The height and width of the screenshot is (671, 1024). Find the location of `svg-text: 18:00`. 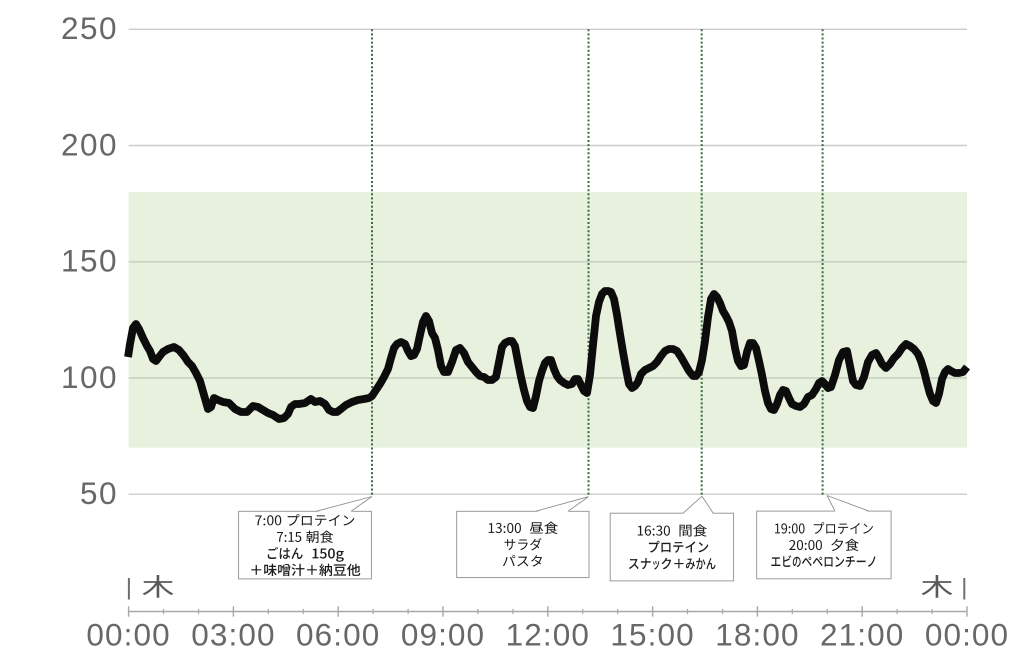

svg-text: 18:00 is located at coordinates (757, 635).